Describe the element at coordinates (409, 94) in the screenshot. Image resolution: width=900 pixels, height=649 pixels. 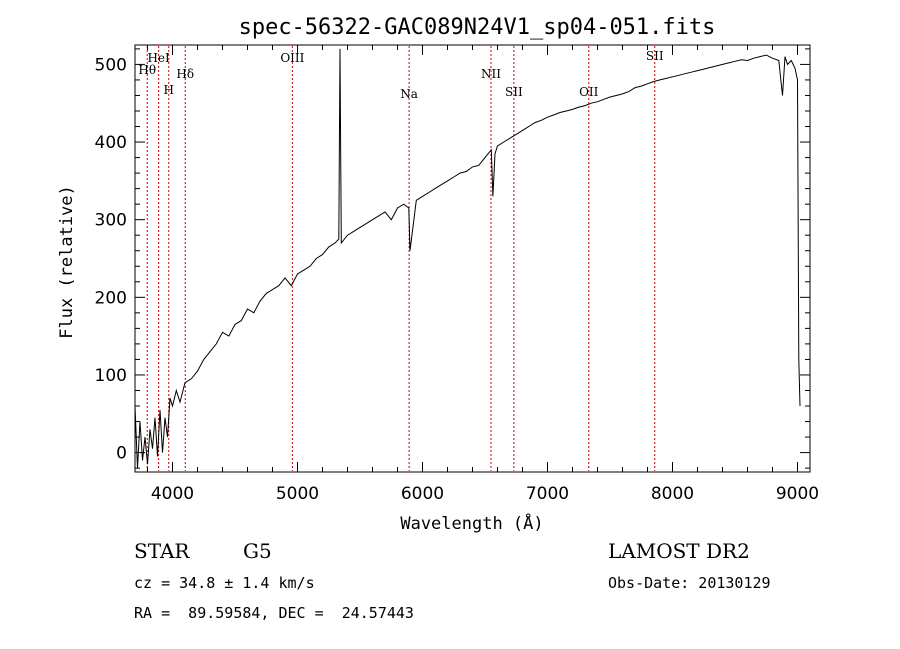
I see `line-marker-label: Na` at that location.